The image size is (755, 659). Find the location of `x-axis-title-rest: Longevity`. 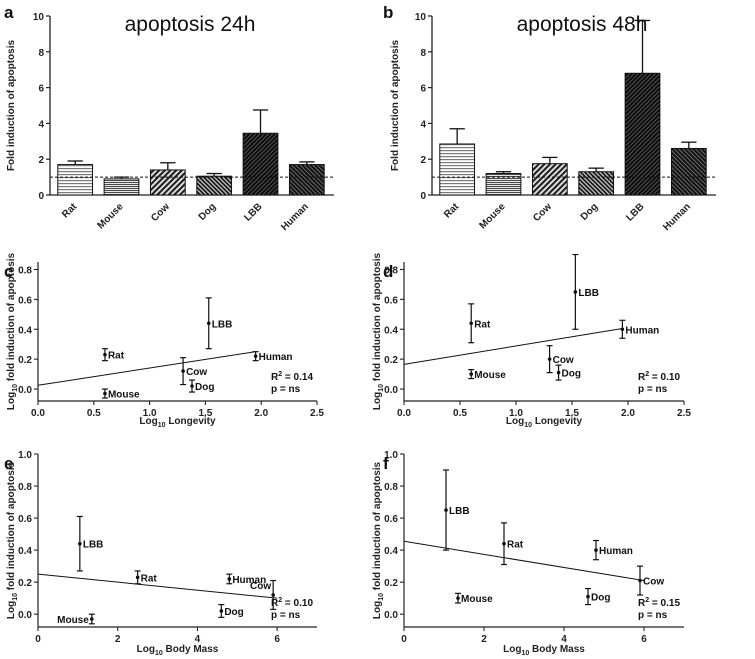

x-axis-title-rest: Longevity is located at coordinates (557, 421).